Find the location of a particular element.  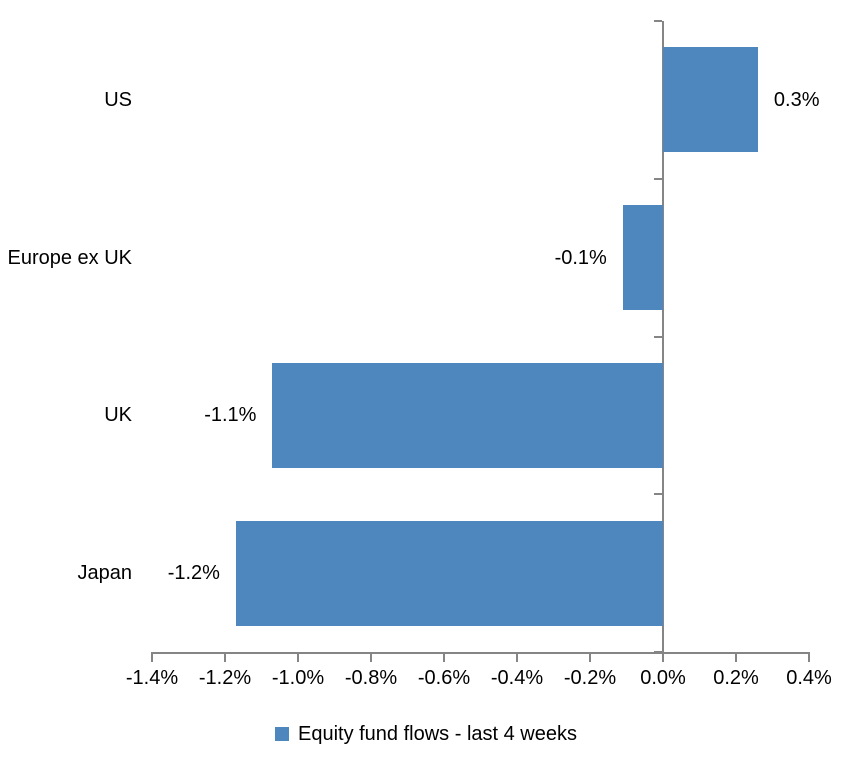

x-tick-label: 0.0% is located at coordinates (663, 678).